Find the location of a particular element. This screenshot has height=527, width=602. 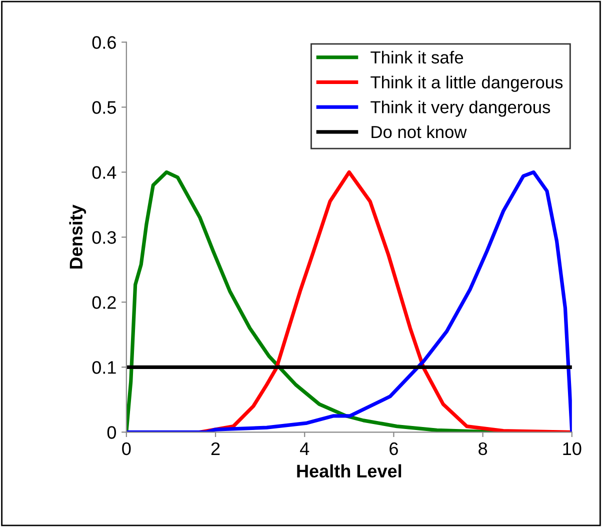

y-tick-label: 0 is located at coordinates (111, 432).